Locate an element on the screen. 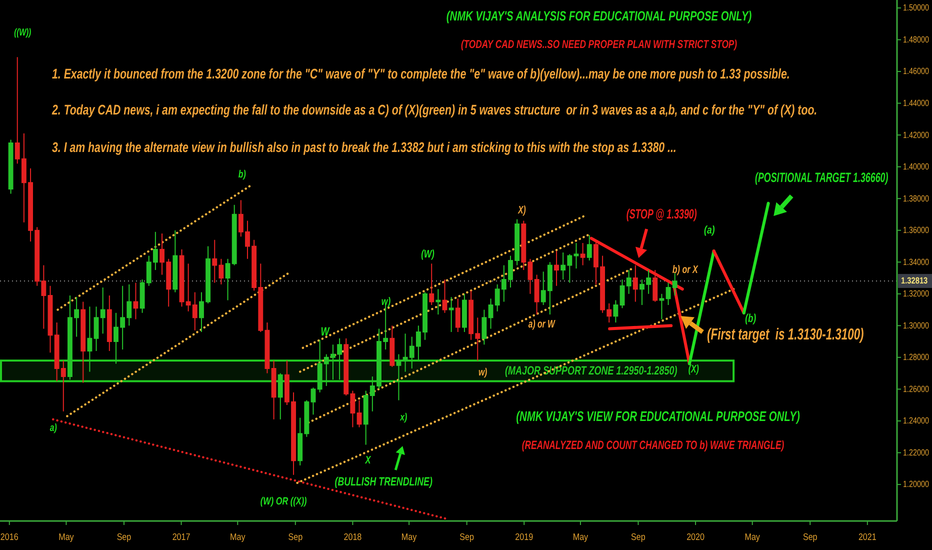  y-tick-label: 1.36000 is located at coordinates (916, 230).